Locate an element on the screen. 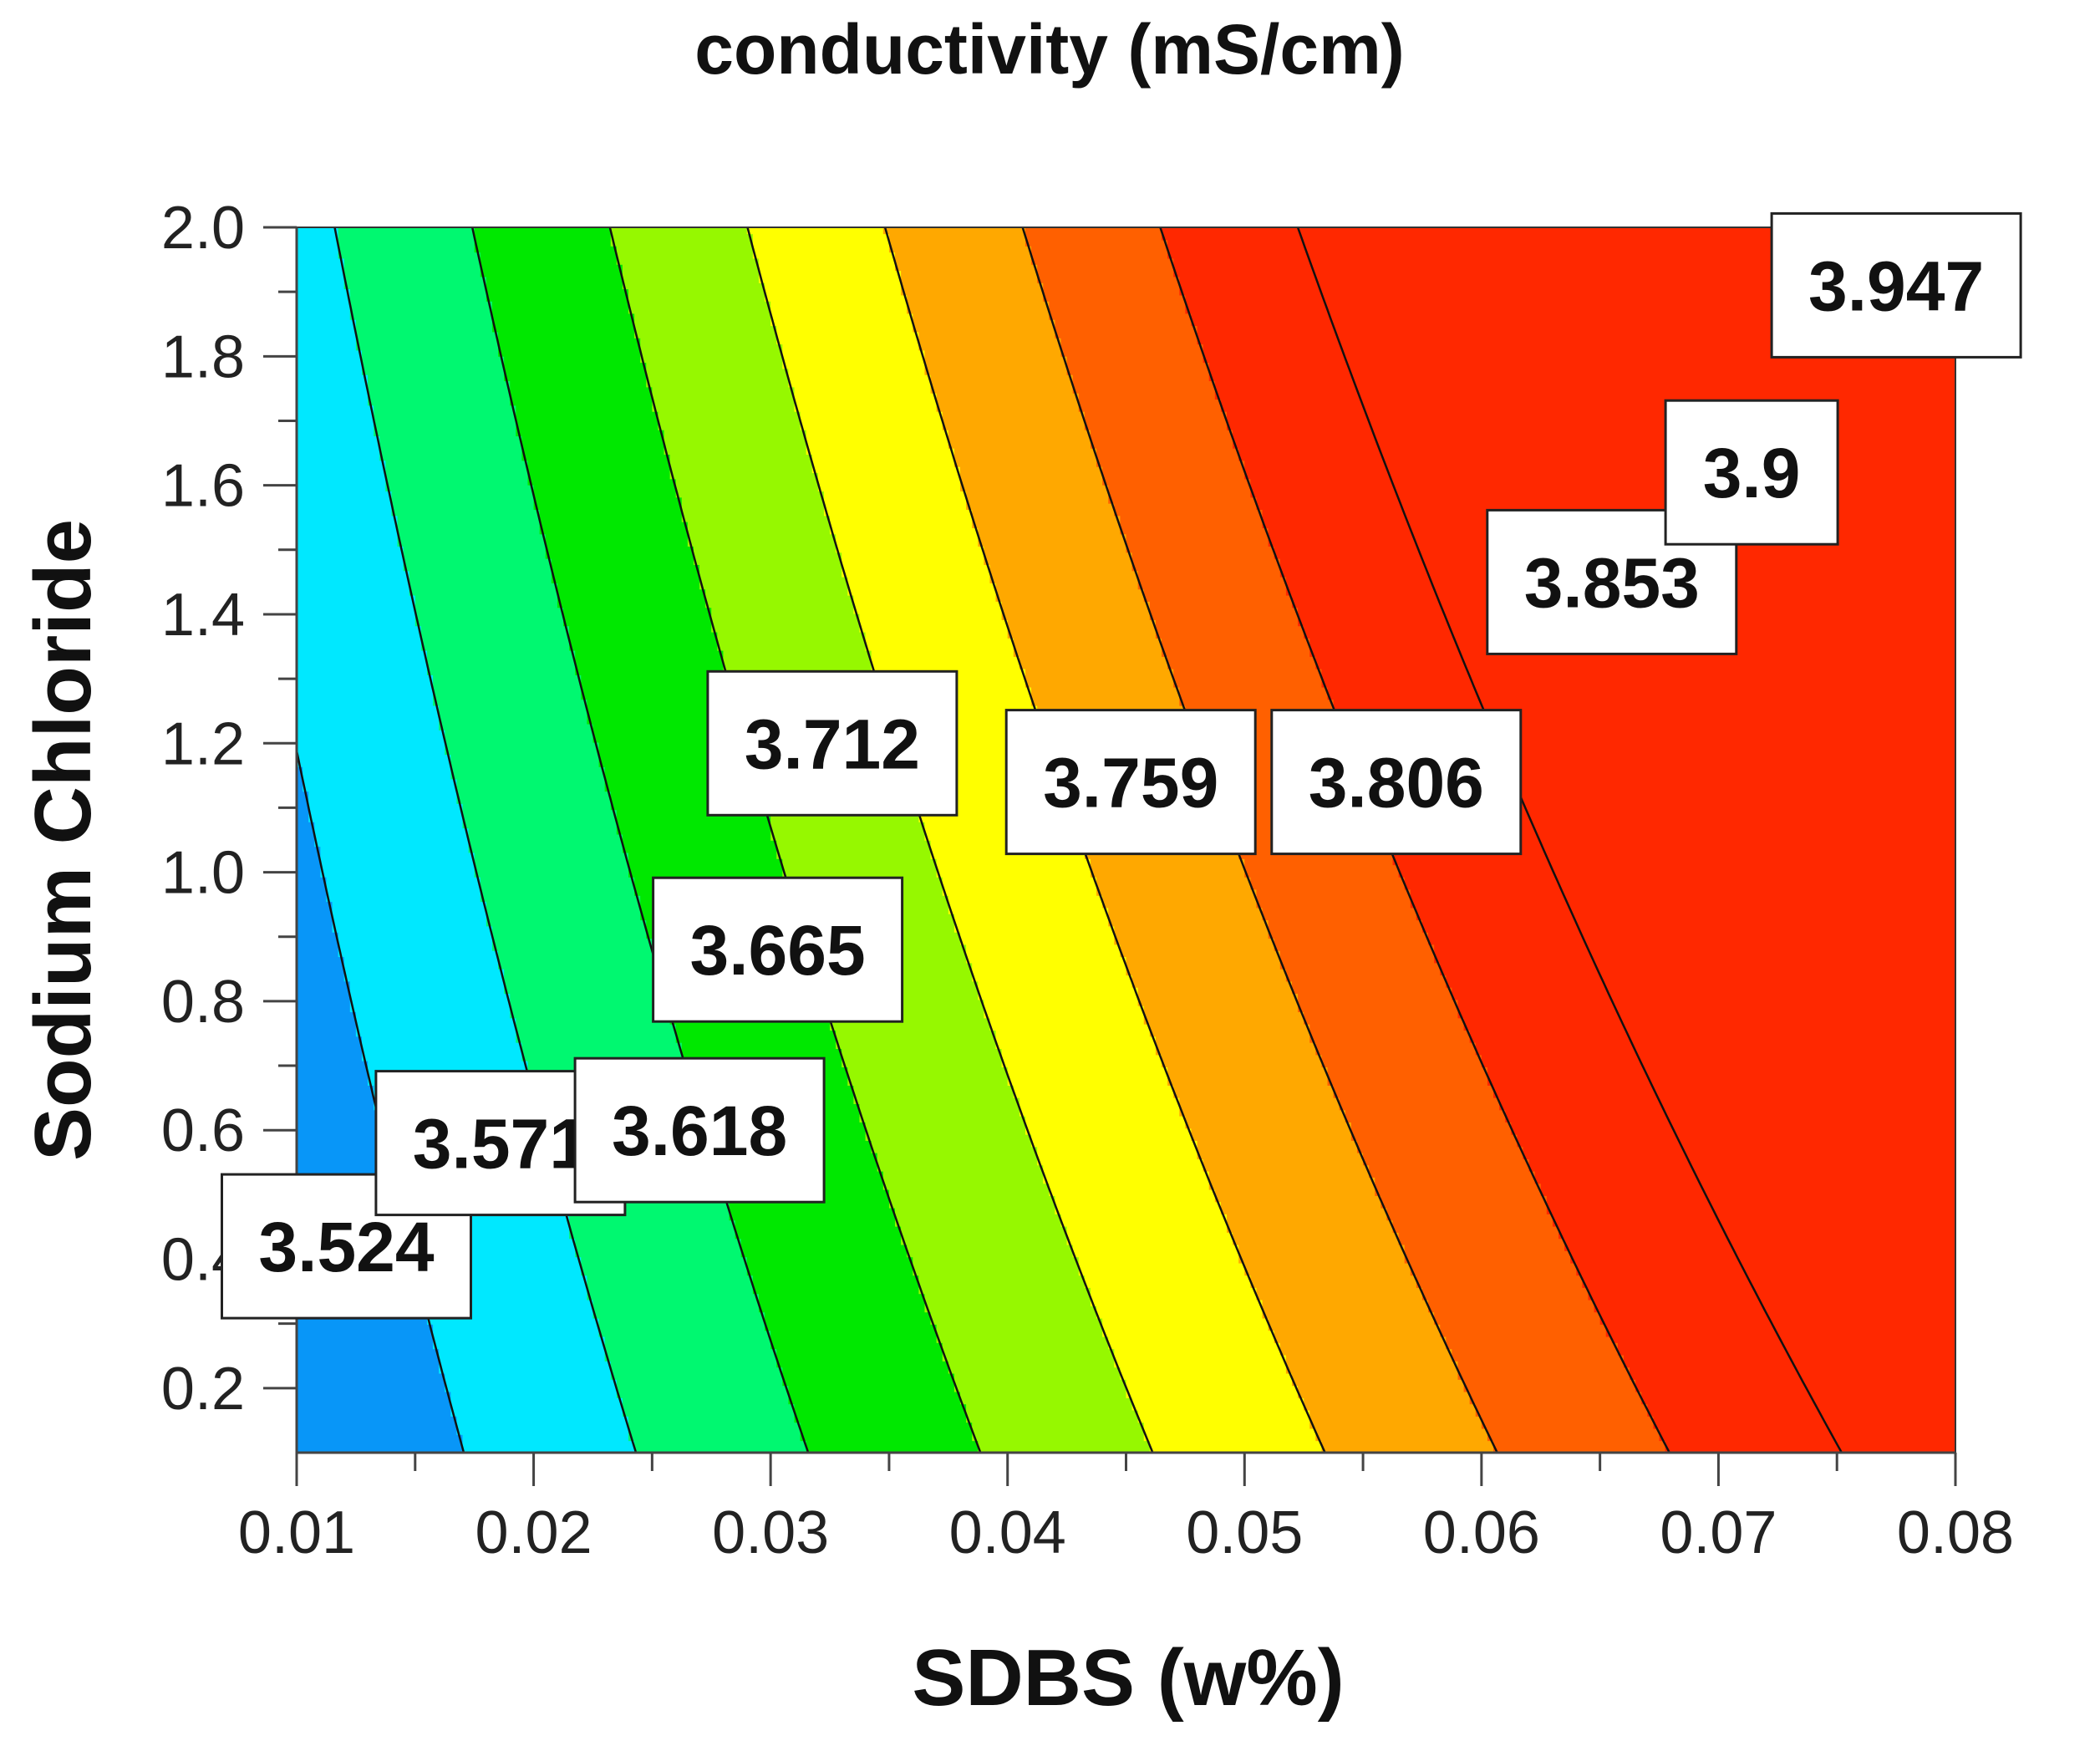  contour-label-box is located at coordinates (1397, 782).